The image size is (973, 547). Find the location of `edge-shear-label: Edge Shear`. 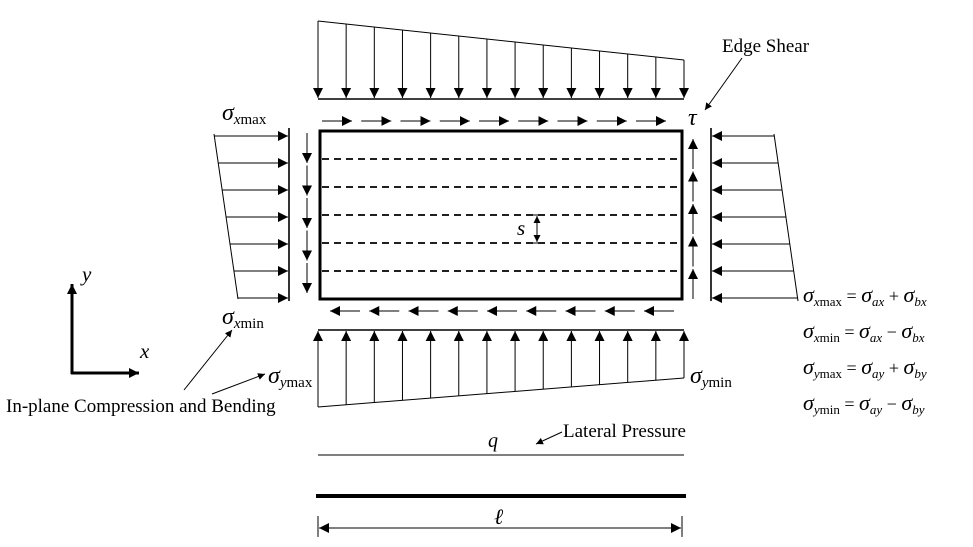

edge-shear-label: Edge Shear is located at coordinates (766, 46).